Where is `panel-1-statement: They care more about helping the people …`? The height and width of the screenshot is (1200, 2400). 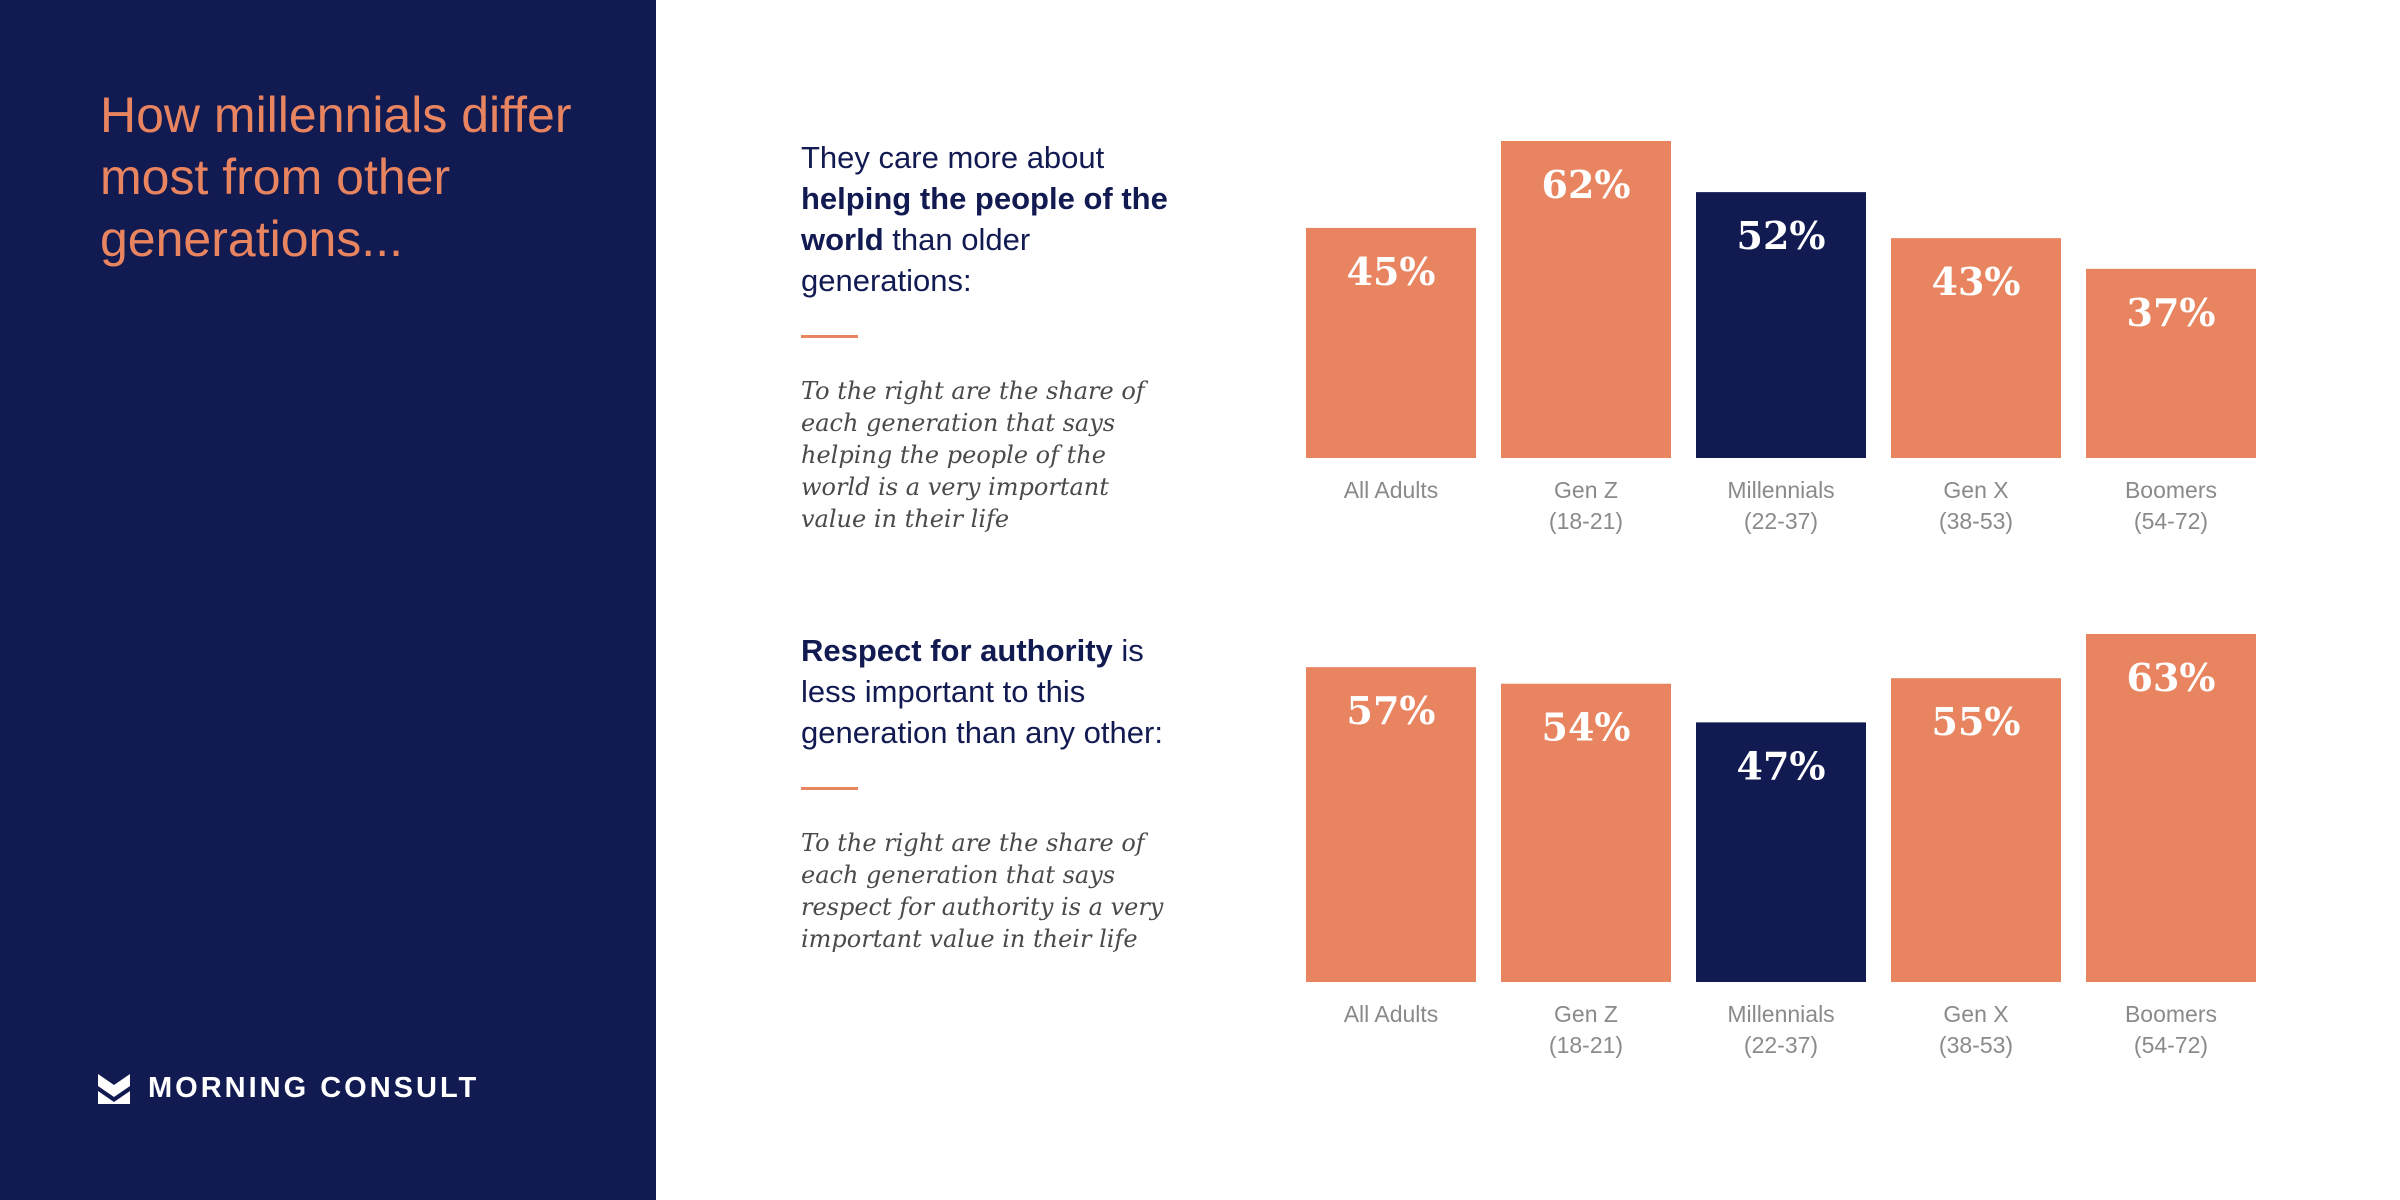
panel-1-statement: They care more about helping the people … is located at coordinates (991, 219).